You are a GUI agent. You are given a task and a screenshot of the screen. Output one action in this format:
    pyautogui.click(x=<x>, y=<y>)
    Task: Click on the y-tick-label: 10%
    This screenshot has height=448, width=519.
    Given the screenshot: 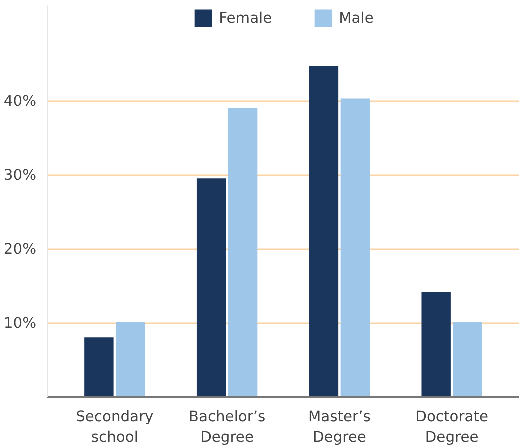 What is the action you would take?
    pyautogui.click(x=20, y=323)
    